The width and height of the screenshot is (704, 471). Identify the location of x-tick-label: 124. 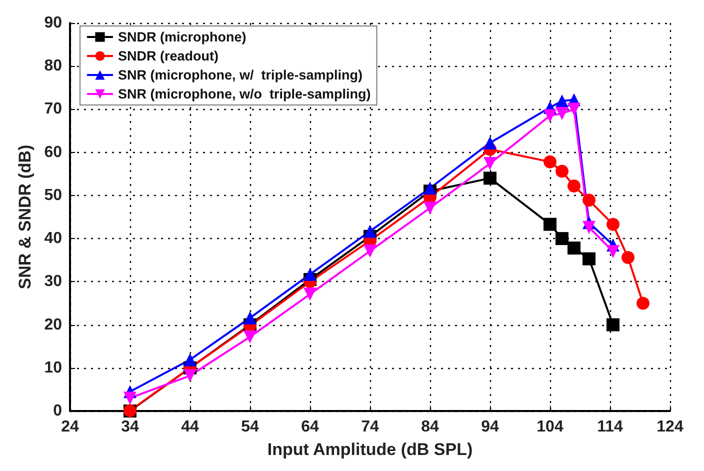
(670, 427).